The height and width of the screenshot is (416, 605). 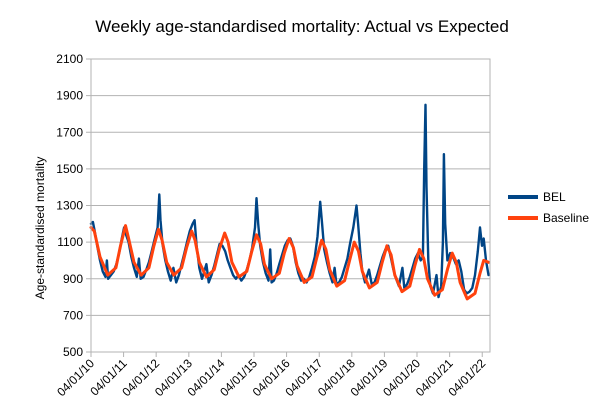 What do you see at coordinates (289, 262) in the screenshot?
I see `series-line-baseline` at bounding box center [289, 262].